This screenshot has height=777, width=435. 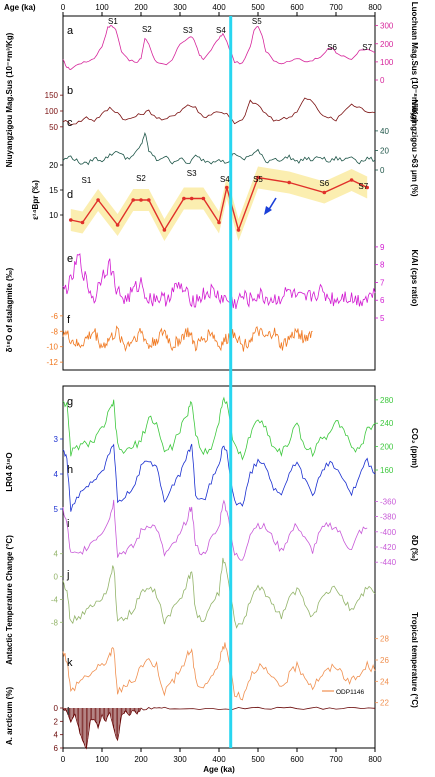 What do you see at coordinates (388, 532) in the screenshot?
I see `y-tick-label: -400` at bounding box center [388, 532].